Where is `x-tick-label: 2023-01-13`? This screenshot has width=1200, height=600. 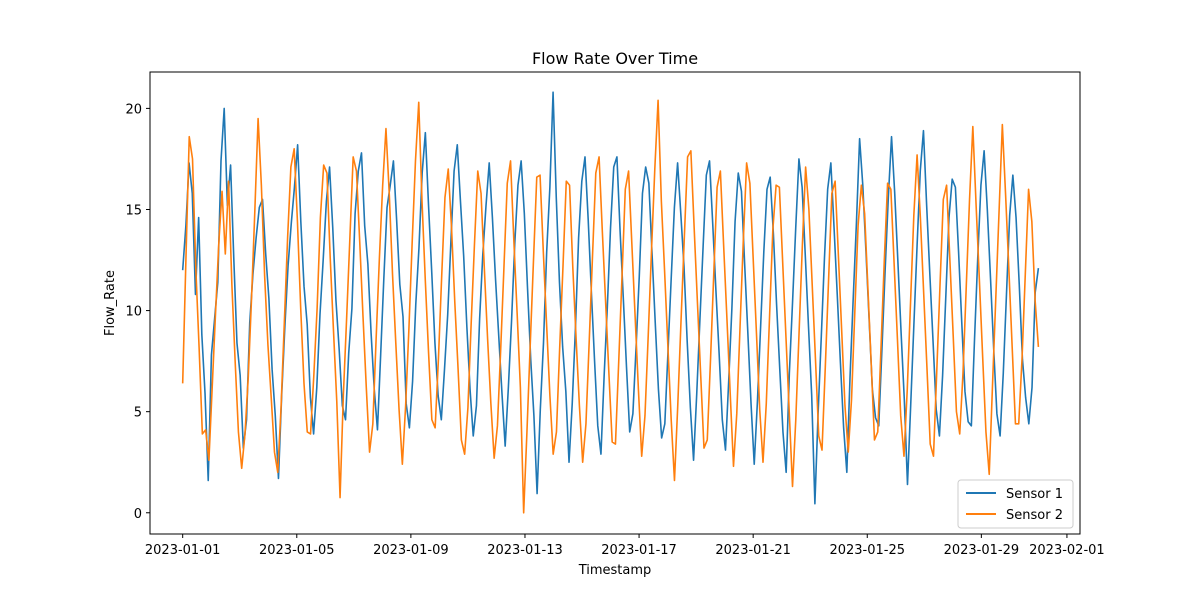 x-tick-label: 2023-01-13 is located at coordinates (525, 550).